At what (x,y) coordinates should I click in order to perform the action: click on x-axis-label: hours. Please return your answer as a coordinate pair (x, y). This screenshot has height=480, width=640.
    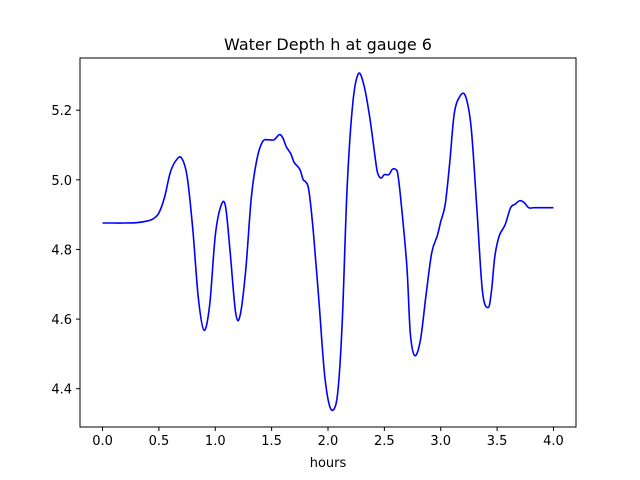
    Looking at the image, I should click on (328, 463).